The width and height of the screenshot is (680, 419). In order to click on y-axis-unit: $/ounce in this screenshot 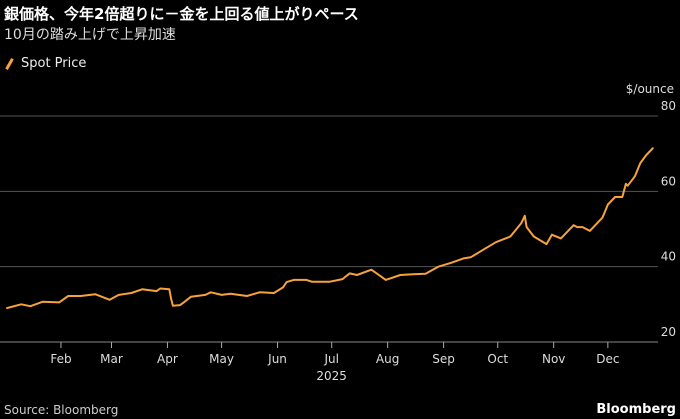, I will do `click(649, 89)`.